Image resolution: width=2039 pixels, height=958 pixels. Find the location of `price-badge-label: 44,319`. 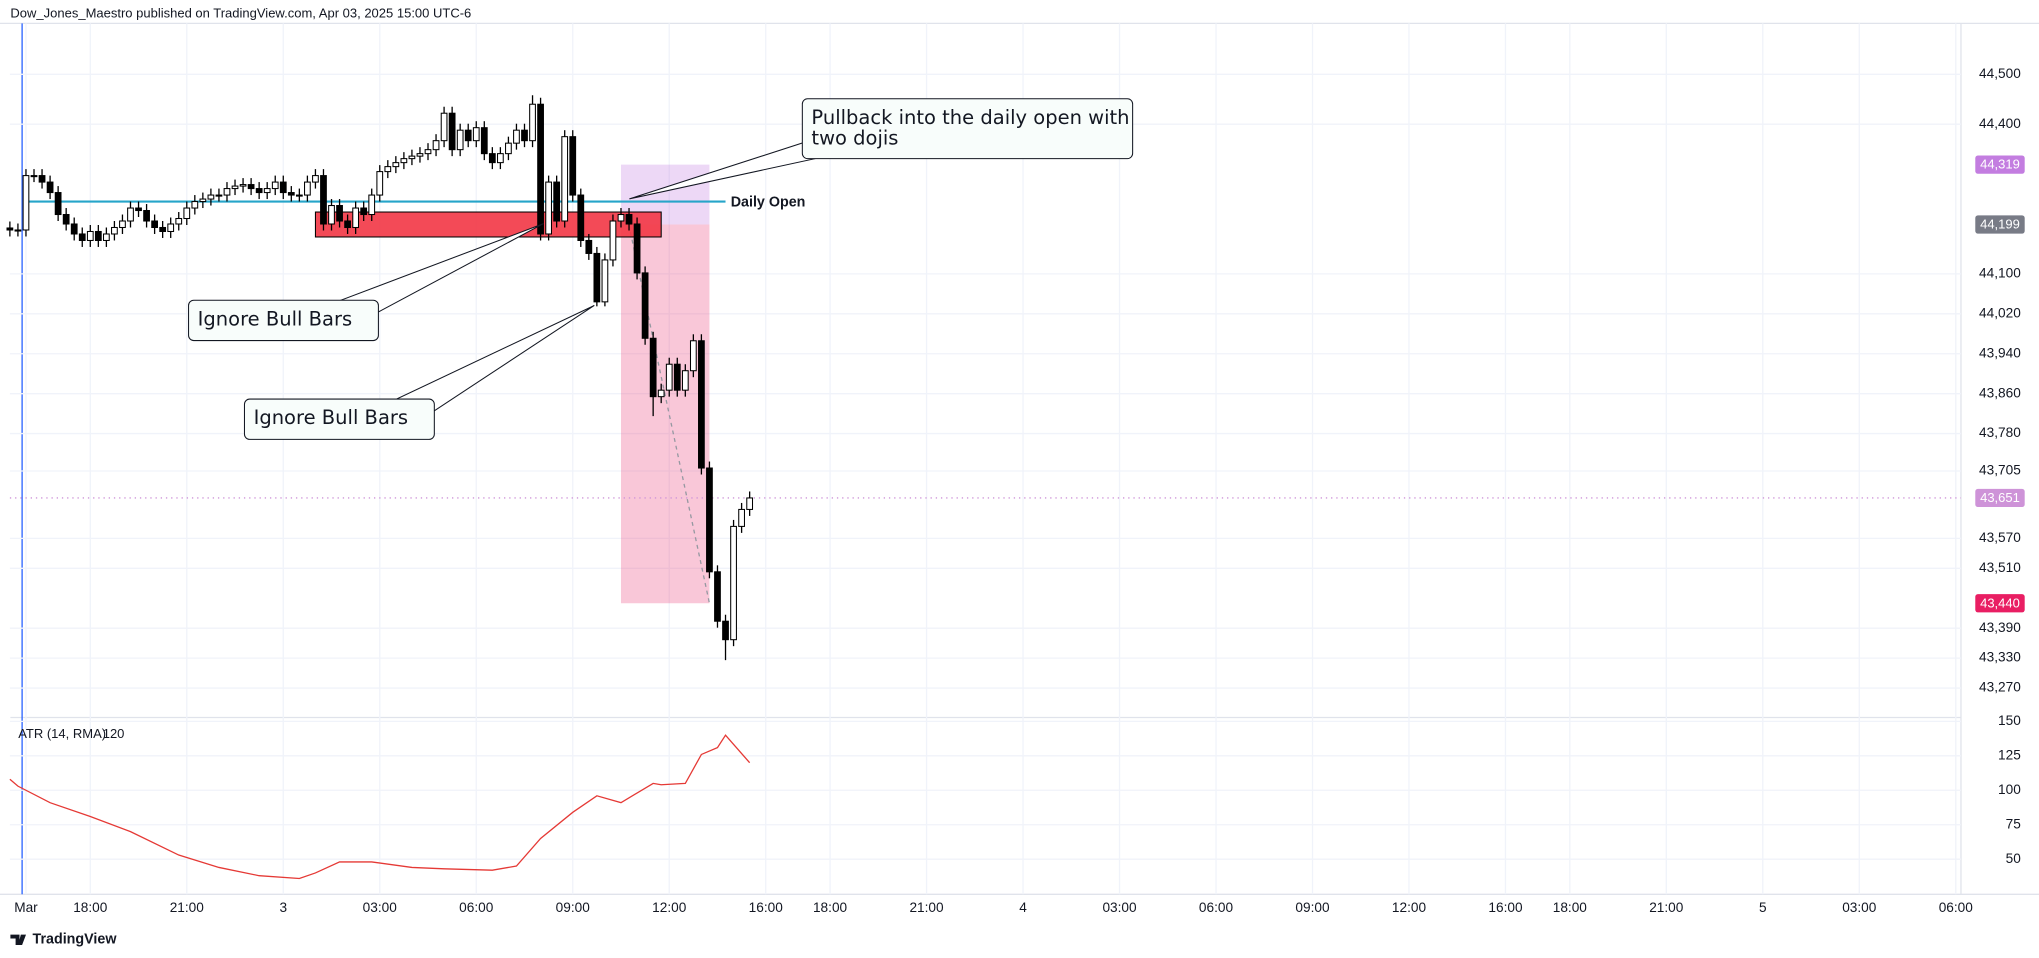

price-badge-label: 44,319 is located at coordinates (2000, 164).